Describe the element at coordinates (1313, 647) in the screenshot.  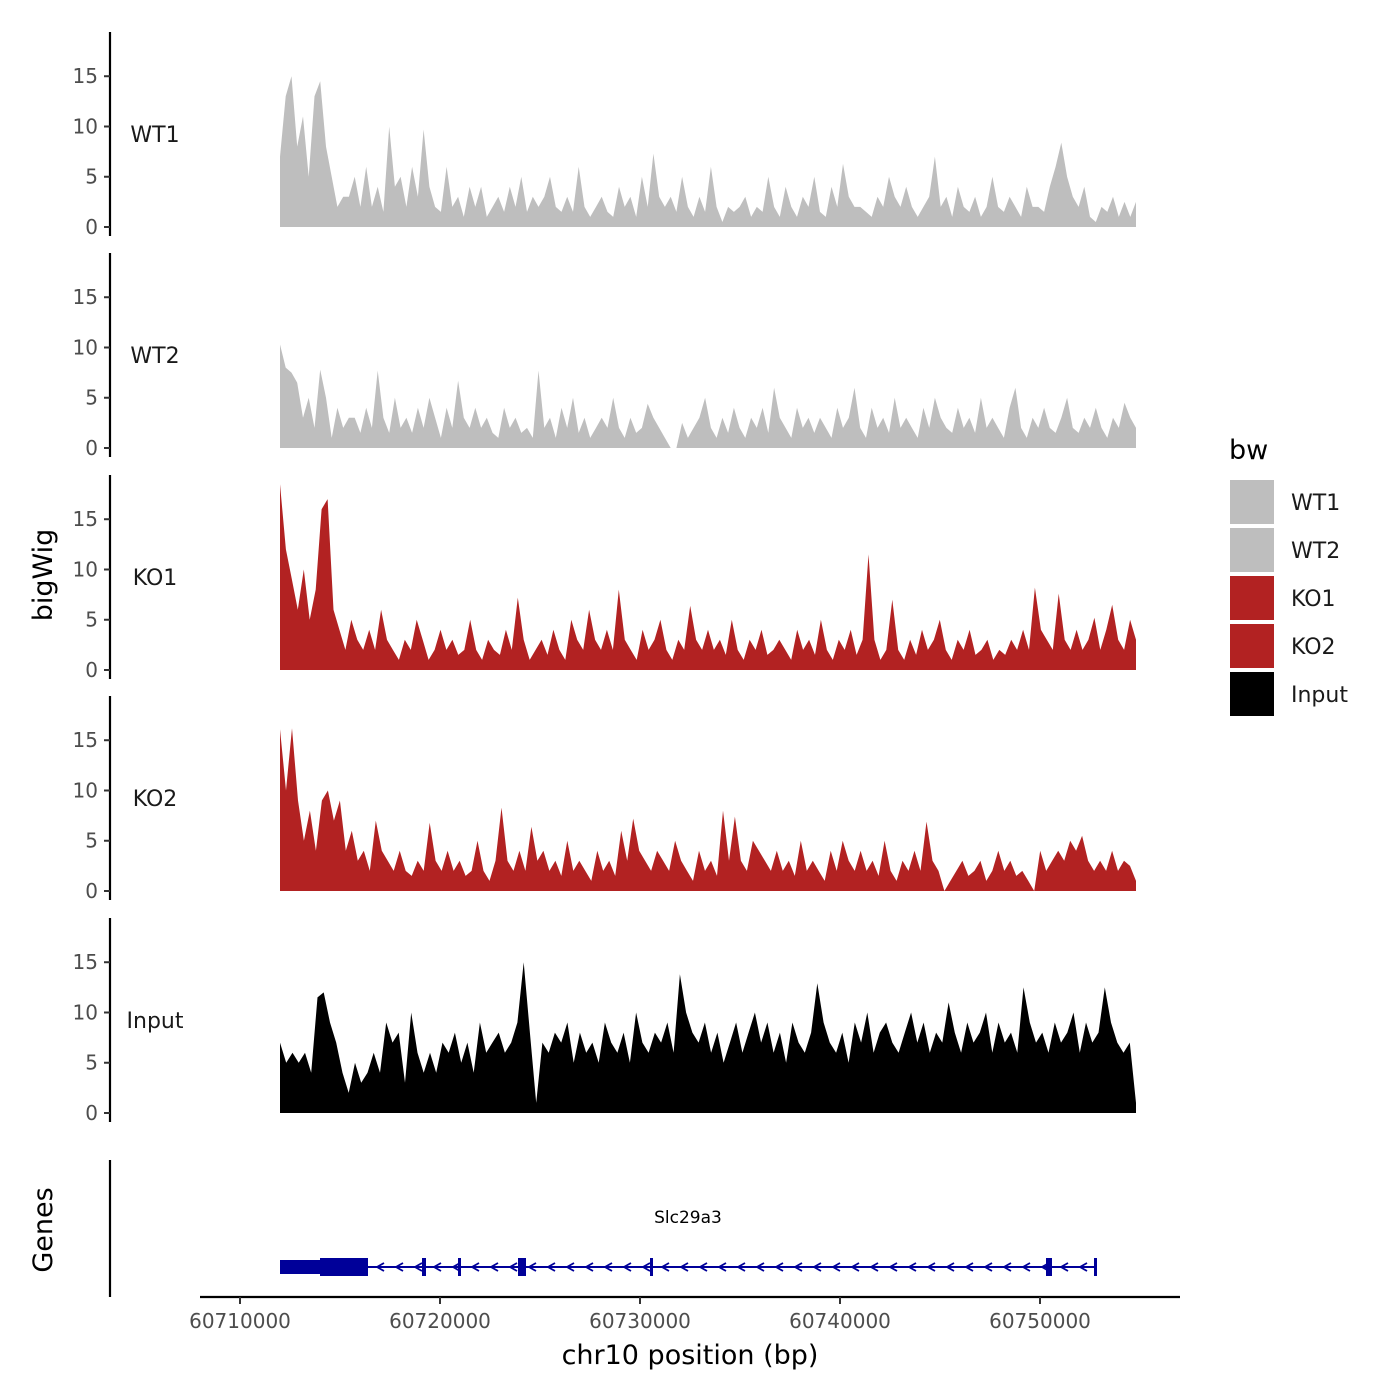
I see `legend-label: KO2` at that location.